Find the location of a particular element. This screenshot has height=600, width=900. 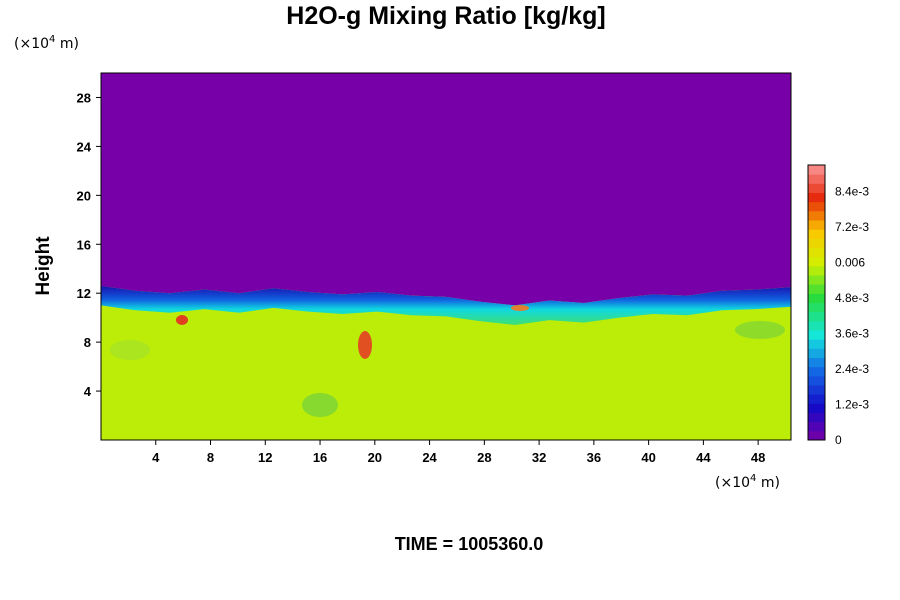

y-tick-label: 4 is located at coordinates (88, 391).